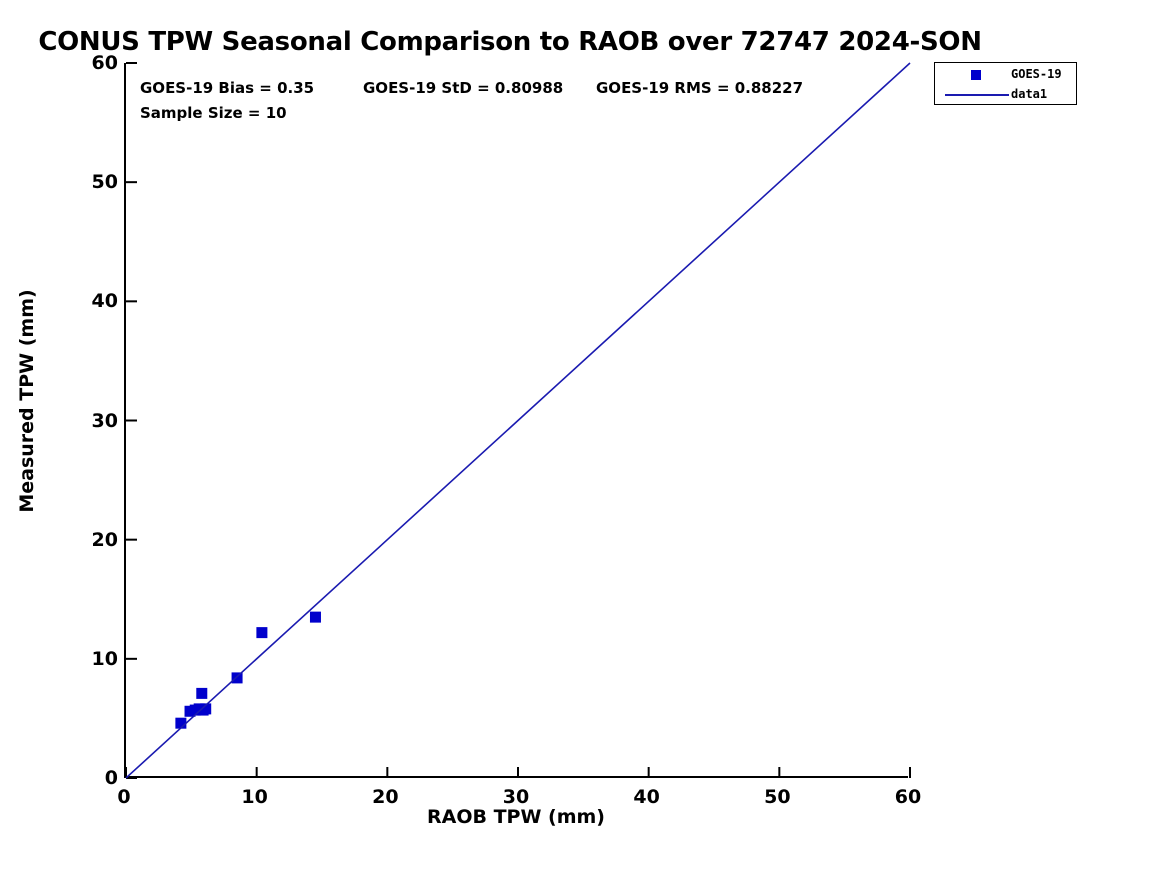 The image size is (1167, 875). I want to click on x-tick-label: 60, so click(908, 797).